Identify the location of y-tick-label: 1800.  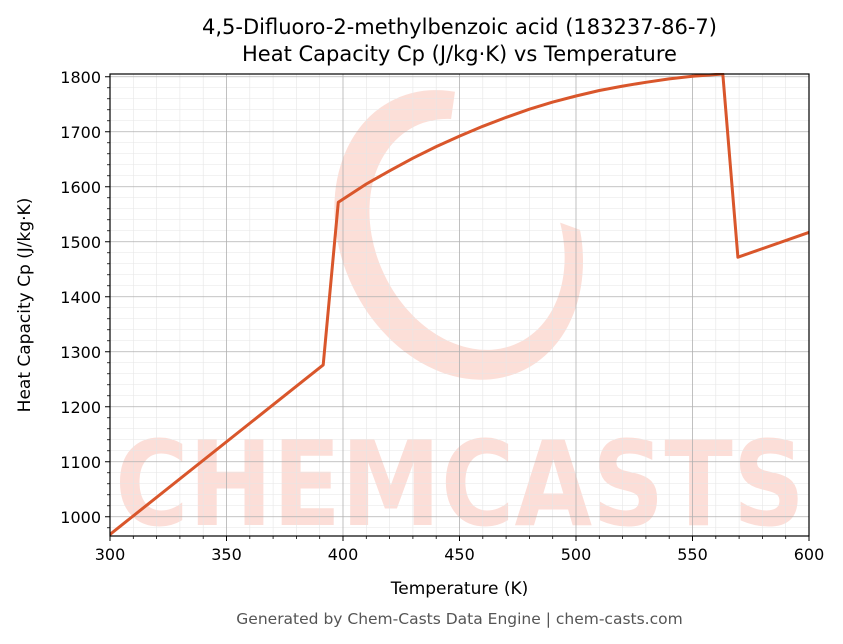
(80, 77).